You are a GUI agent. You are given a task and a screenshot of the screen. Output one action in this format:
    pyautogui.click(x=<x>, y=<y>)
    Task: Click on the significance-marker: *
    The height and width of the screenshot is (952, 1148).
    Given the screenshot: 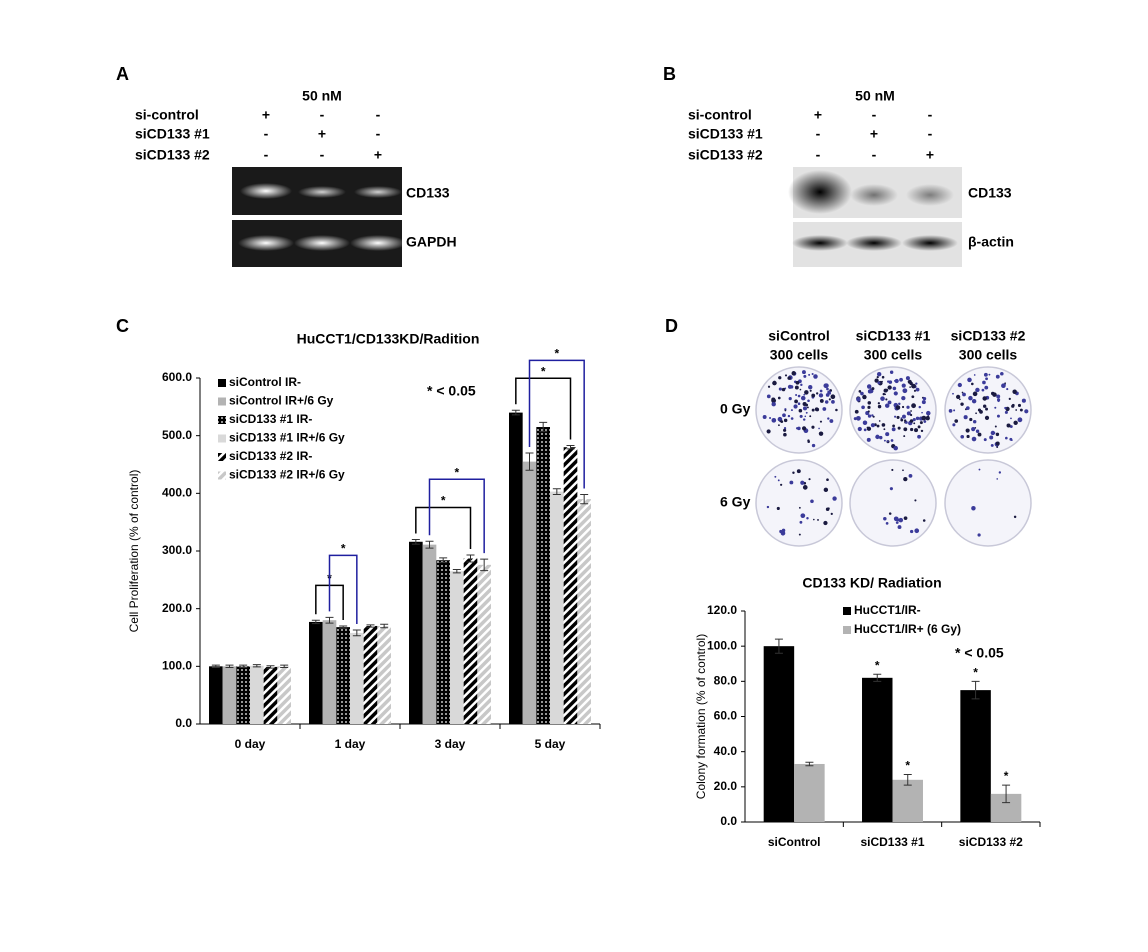 What is the action you would take?
    pyautogui.click(x=907, y=766)
    